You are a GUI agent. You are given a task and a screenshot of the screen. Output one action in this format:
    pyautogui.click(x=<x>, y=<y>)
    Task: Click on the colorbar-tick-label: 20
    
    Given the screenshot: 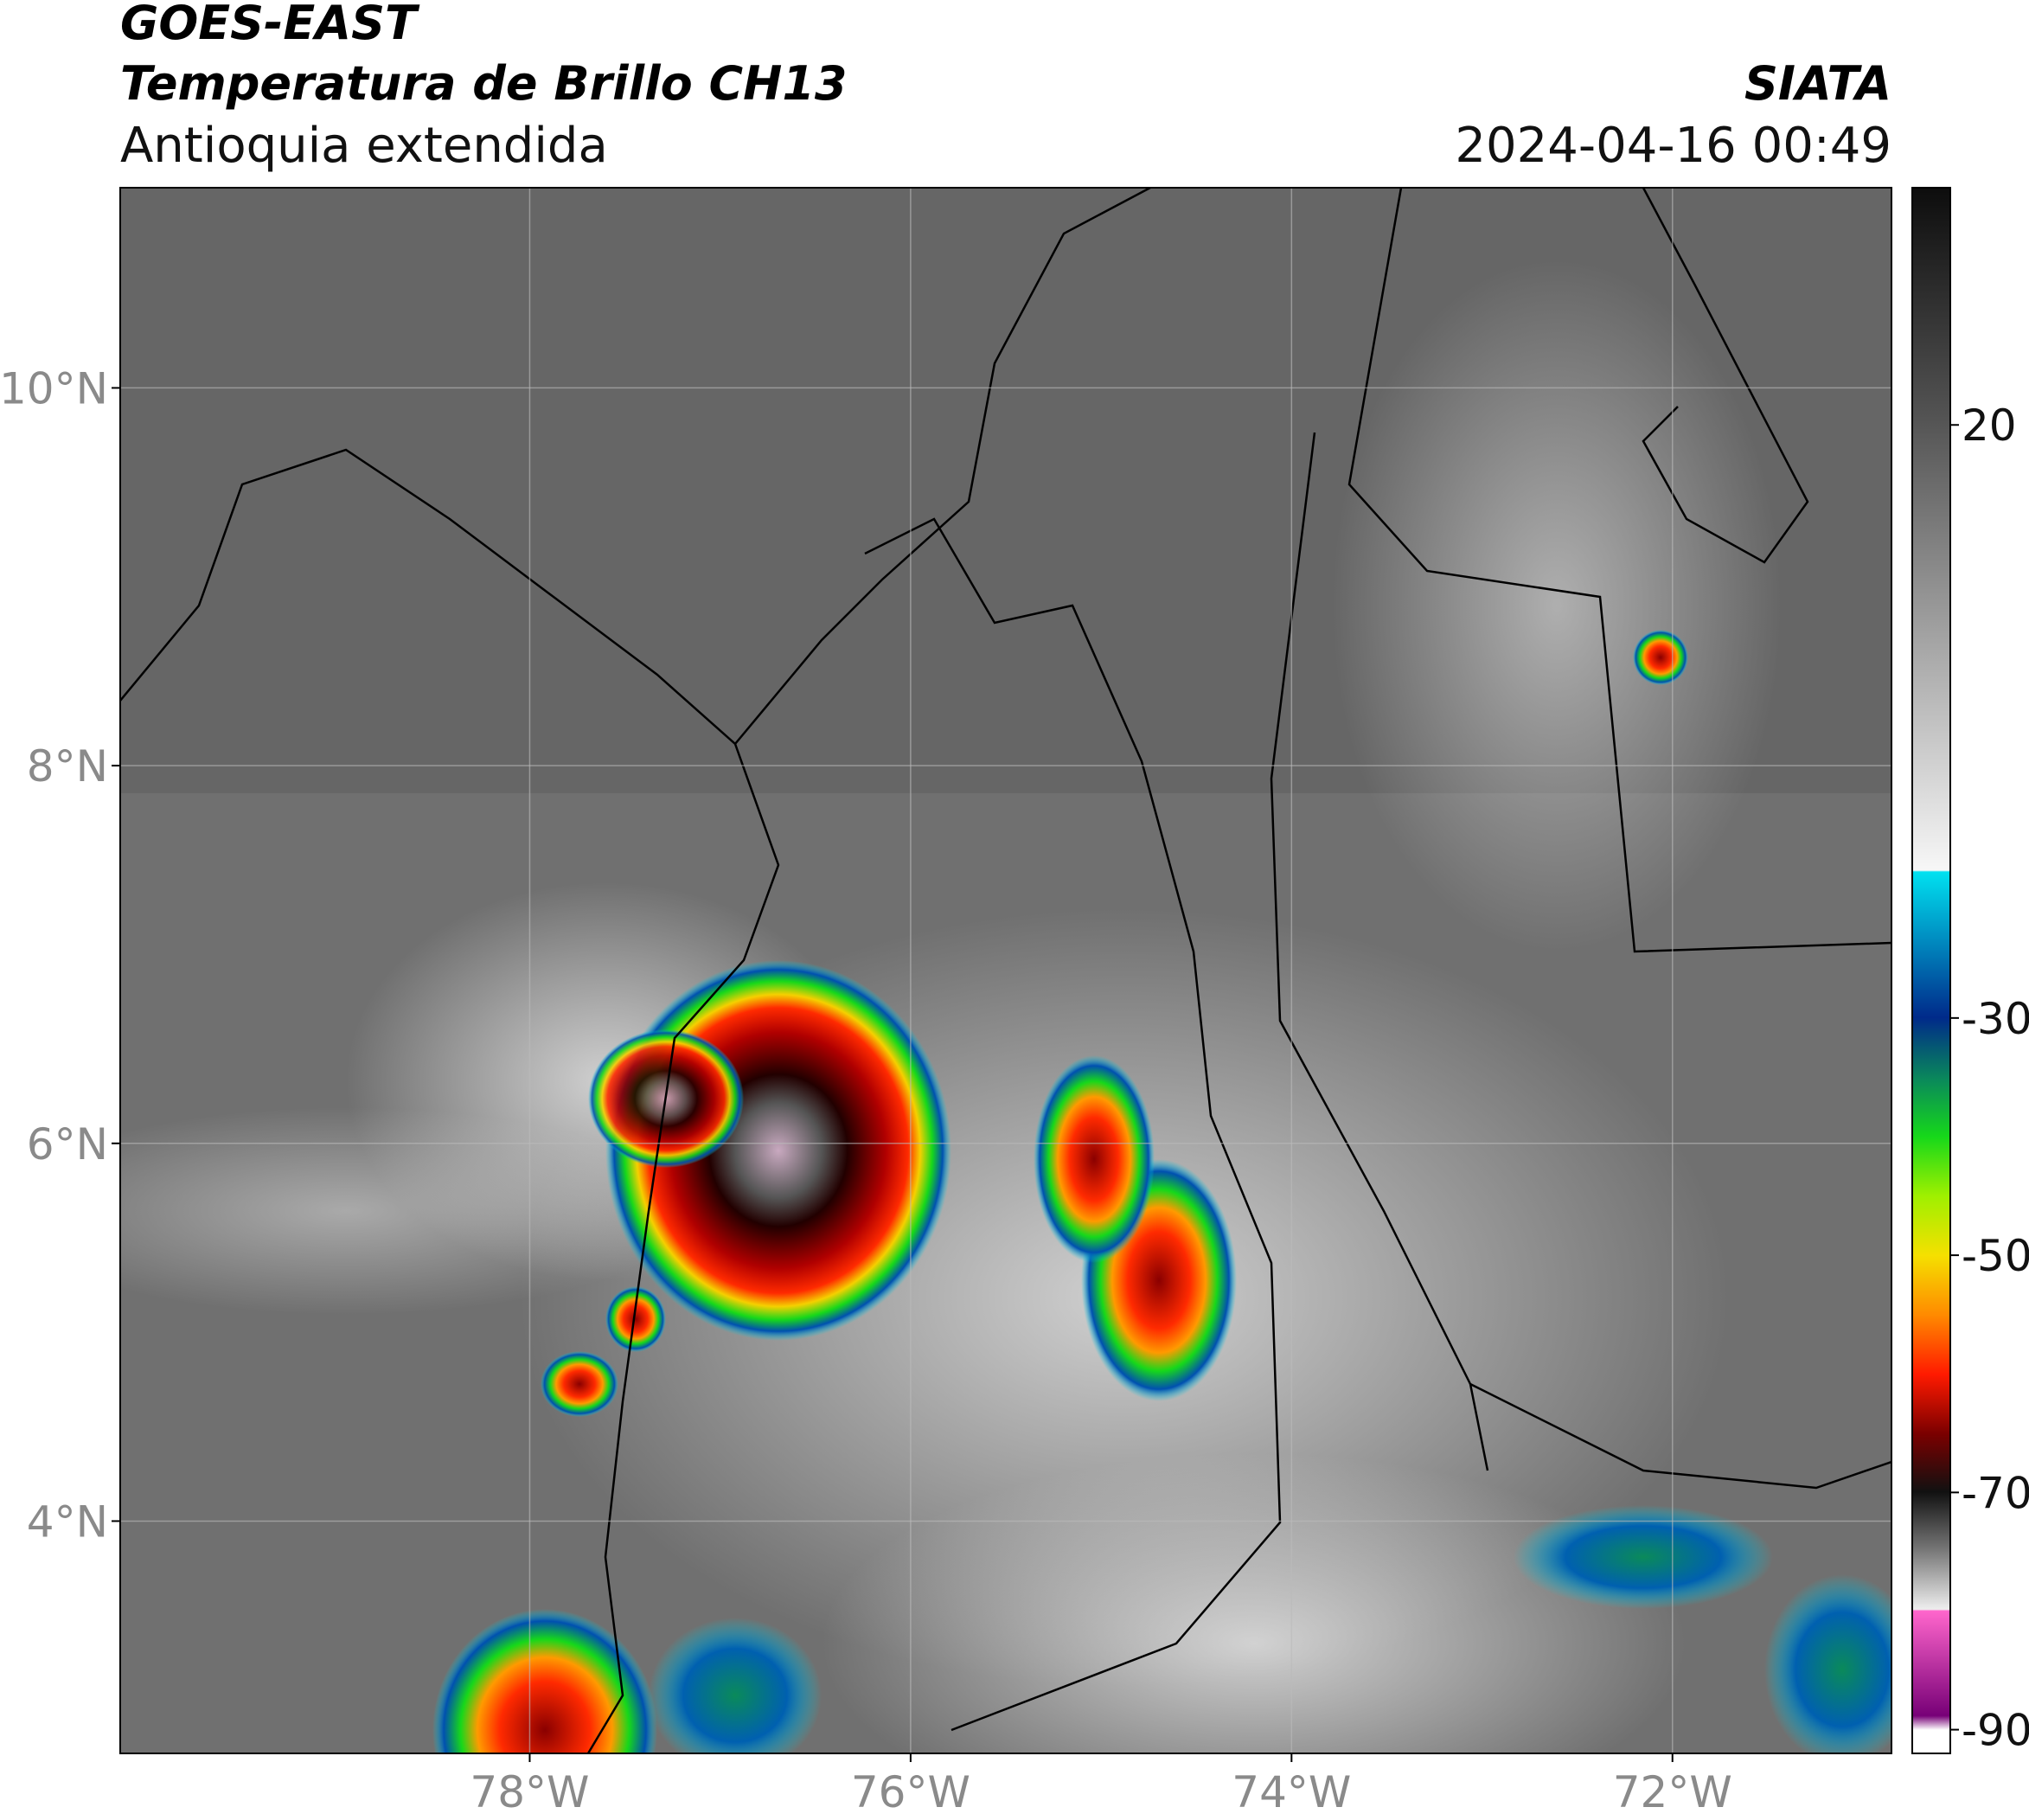 What is the action you would take?
    pyautogui.click(x=1989, y=426)
    